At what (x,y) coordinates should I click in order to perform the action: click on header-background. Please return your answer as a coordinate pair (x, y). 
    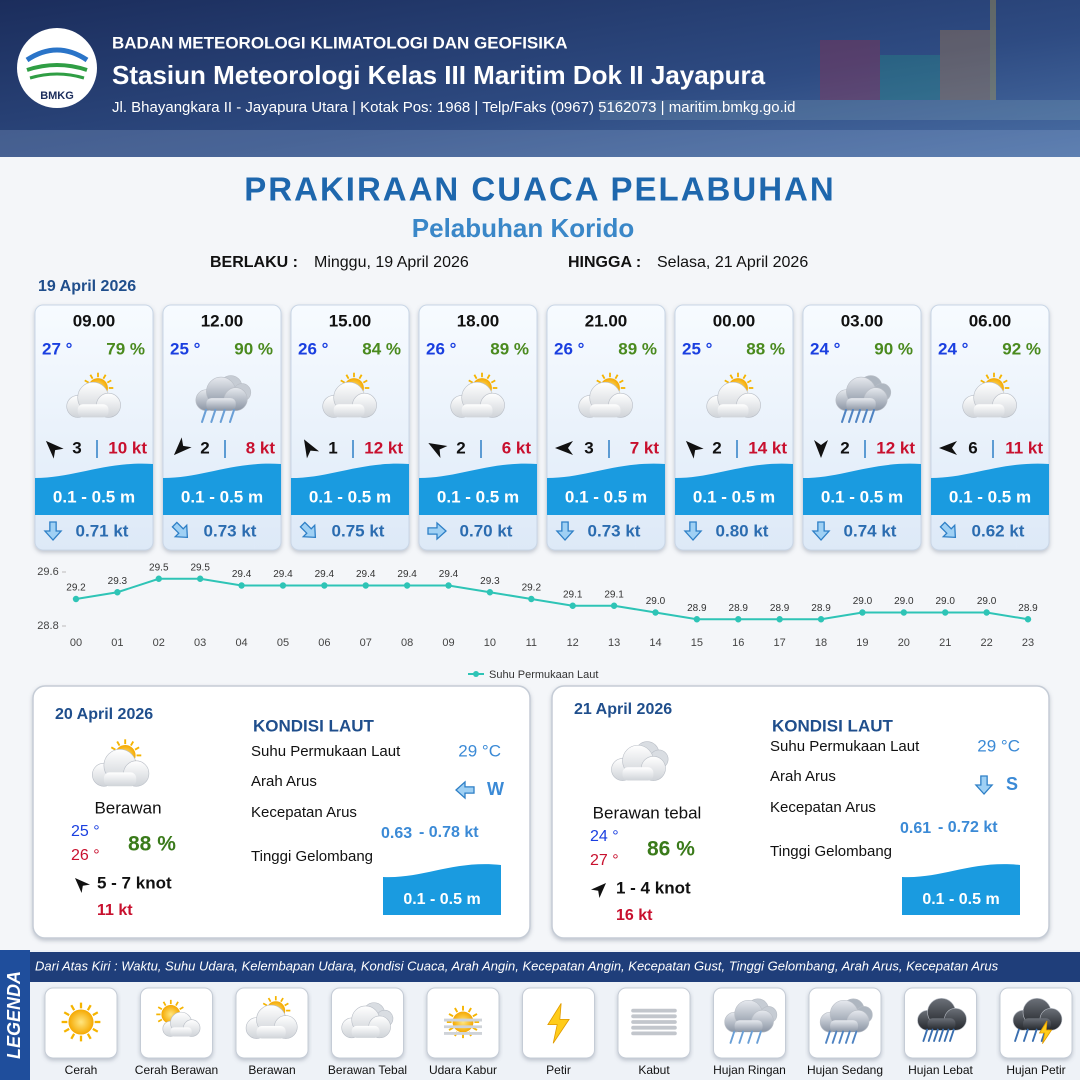
    Looking at the image, I should click on (540, 78).